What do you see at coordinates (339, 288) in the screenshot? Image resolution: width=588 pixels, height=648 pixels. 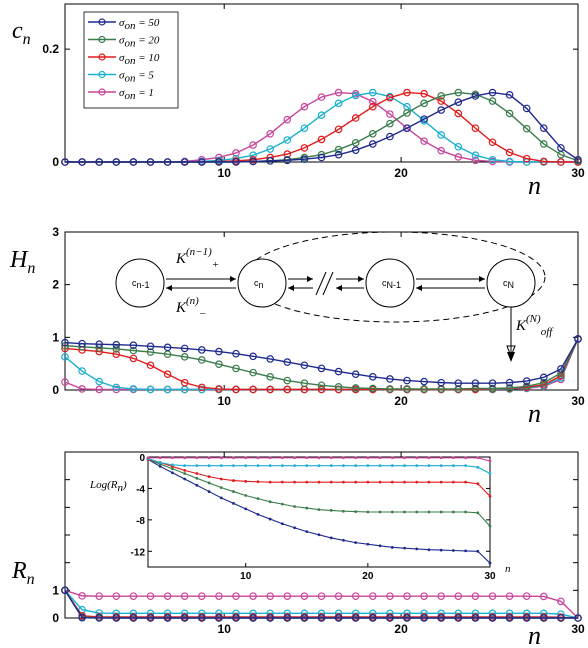 I see `arrow-back-3-head` at bounding box center [339, 288].